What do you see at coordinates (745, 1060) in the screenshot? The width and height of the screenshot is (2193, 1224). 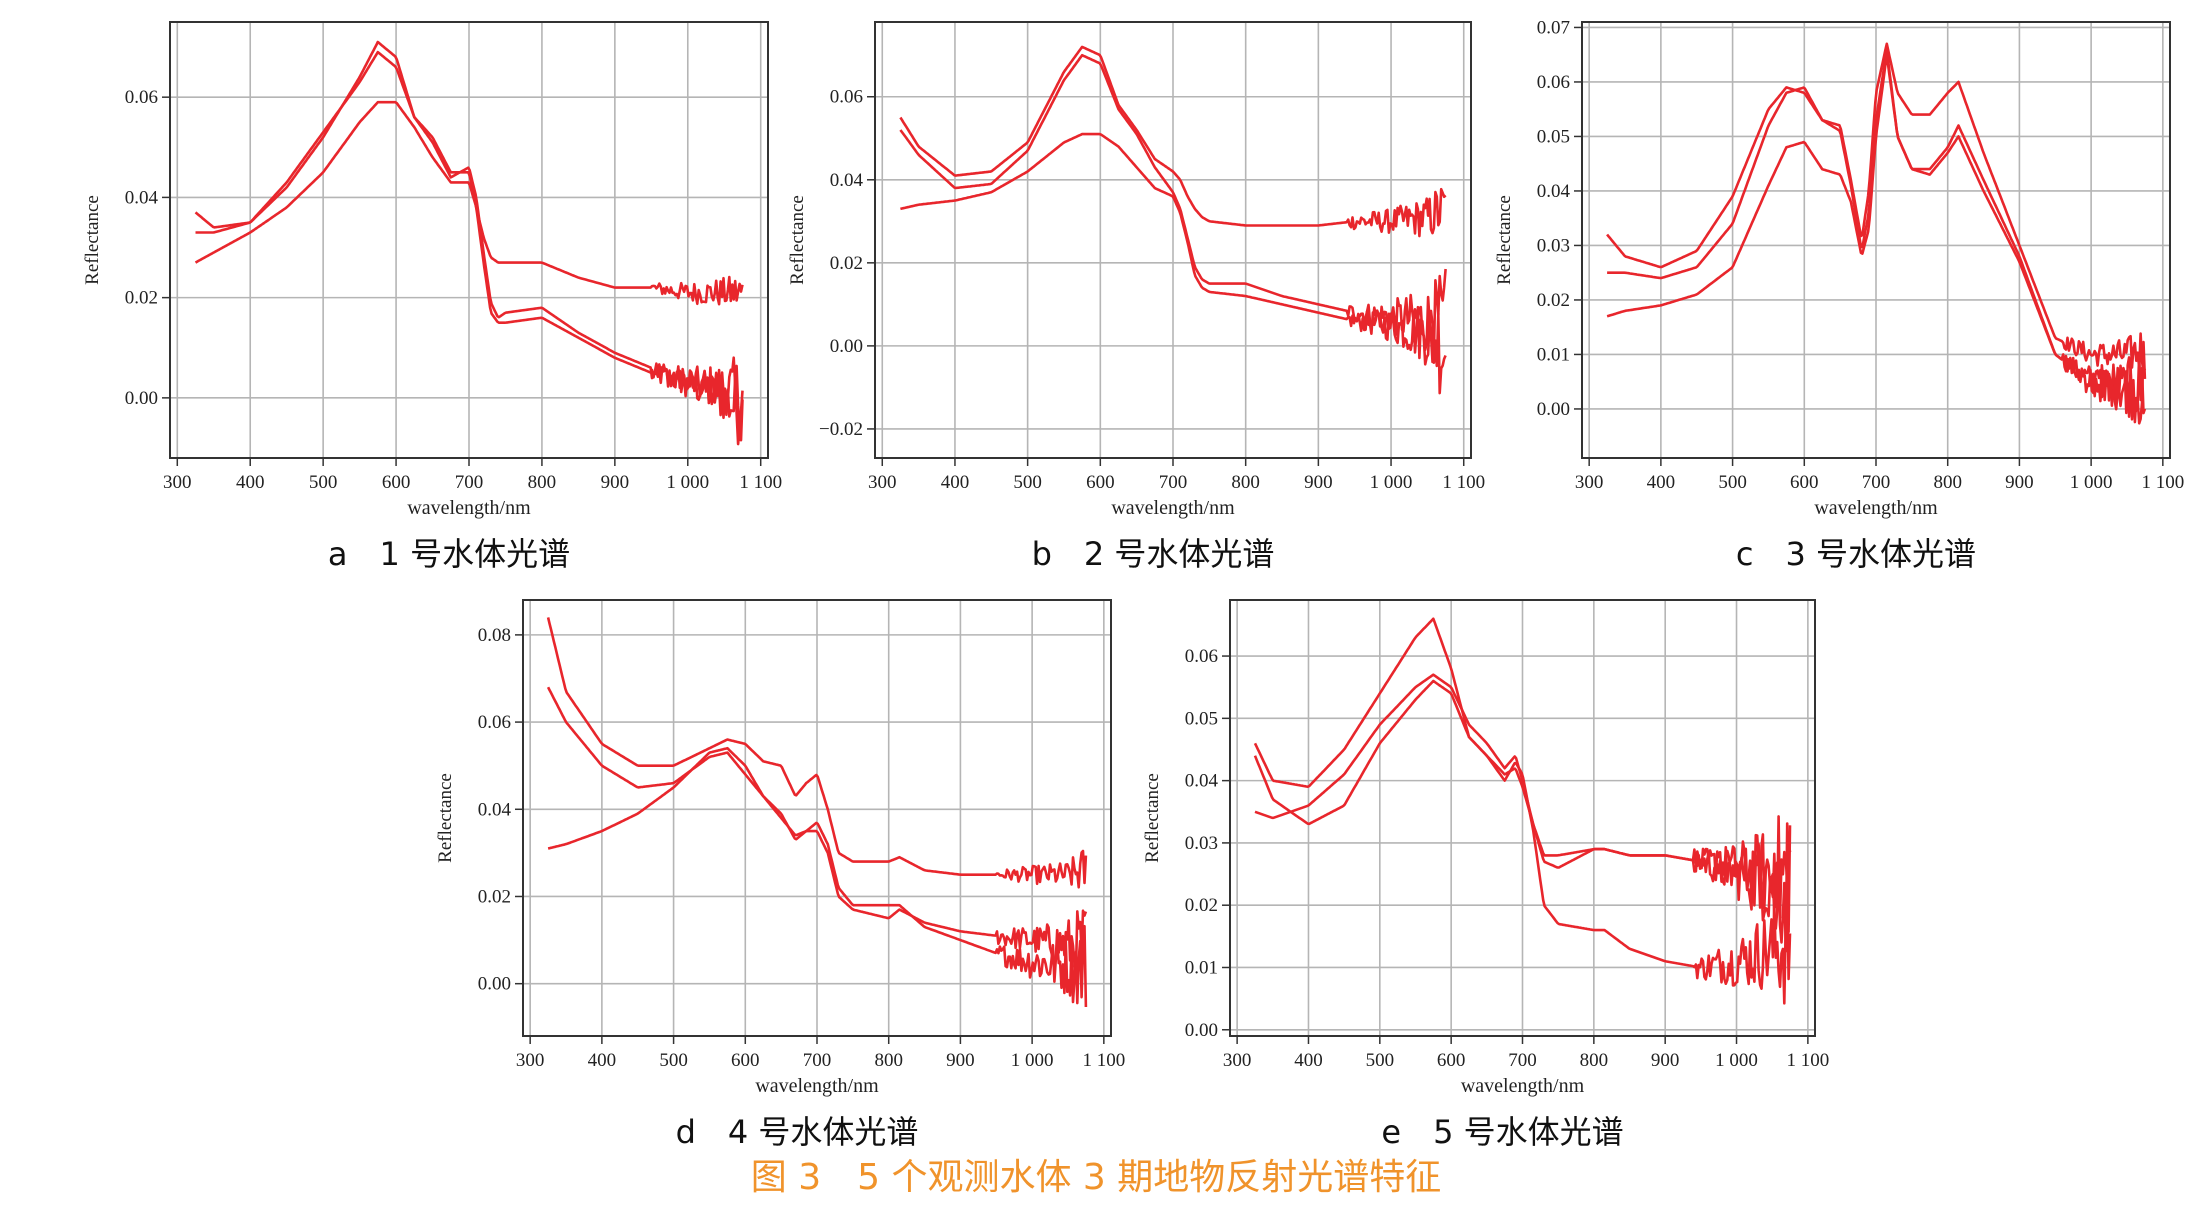 I see `tick-label-x-d-3: 600` at bounding box center [745, 1060].